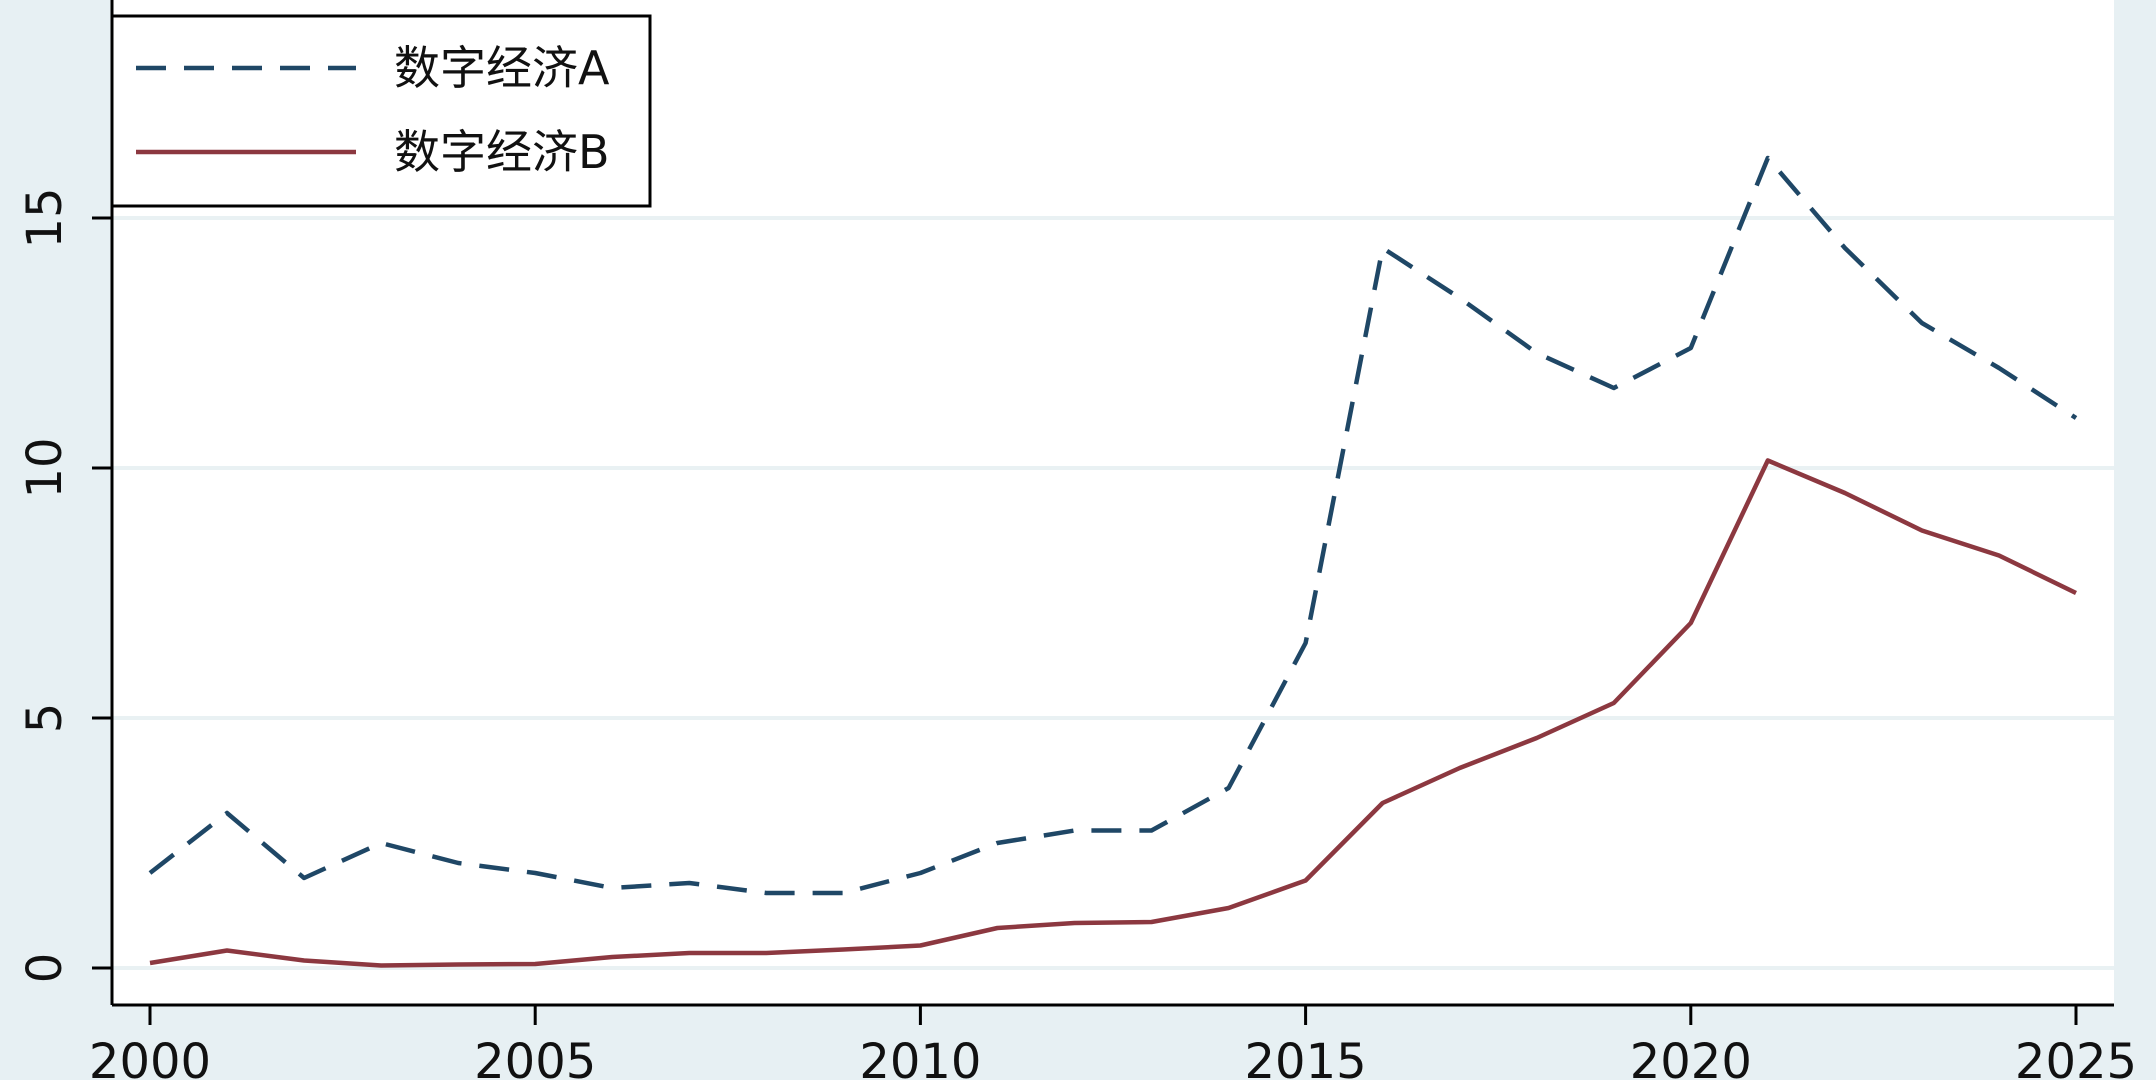 The height and width of the screenshot is (1080, 2156). I want to click on x-tick-label-2020: 2020, so click(1691, 1057).